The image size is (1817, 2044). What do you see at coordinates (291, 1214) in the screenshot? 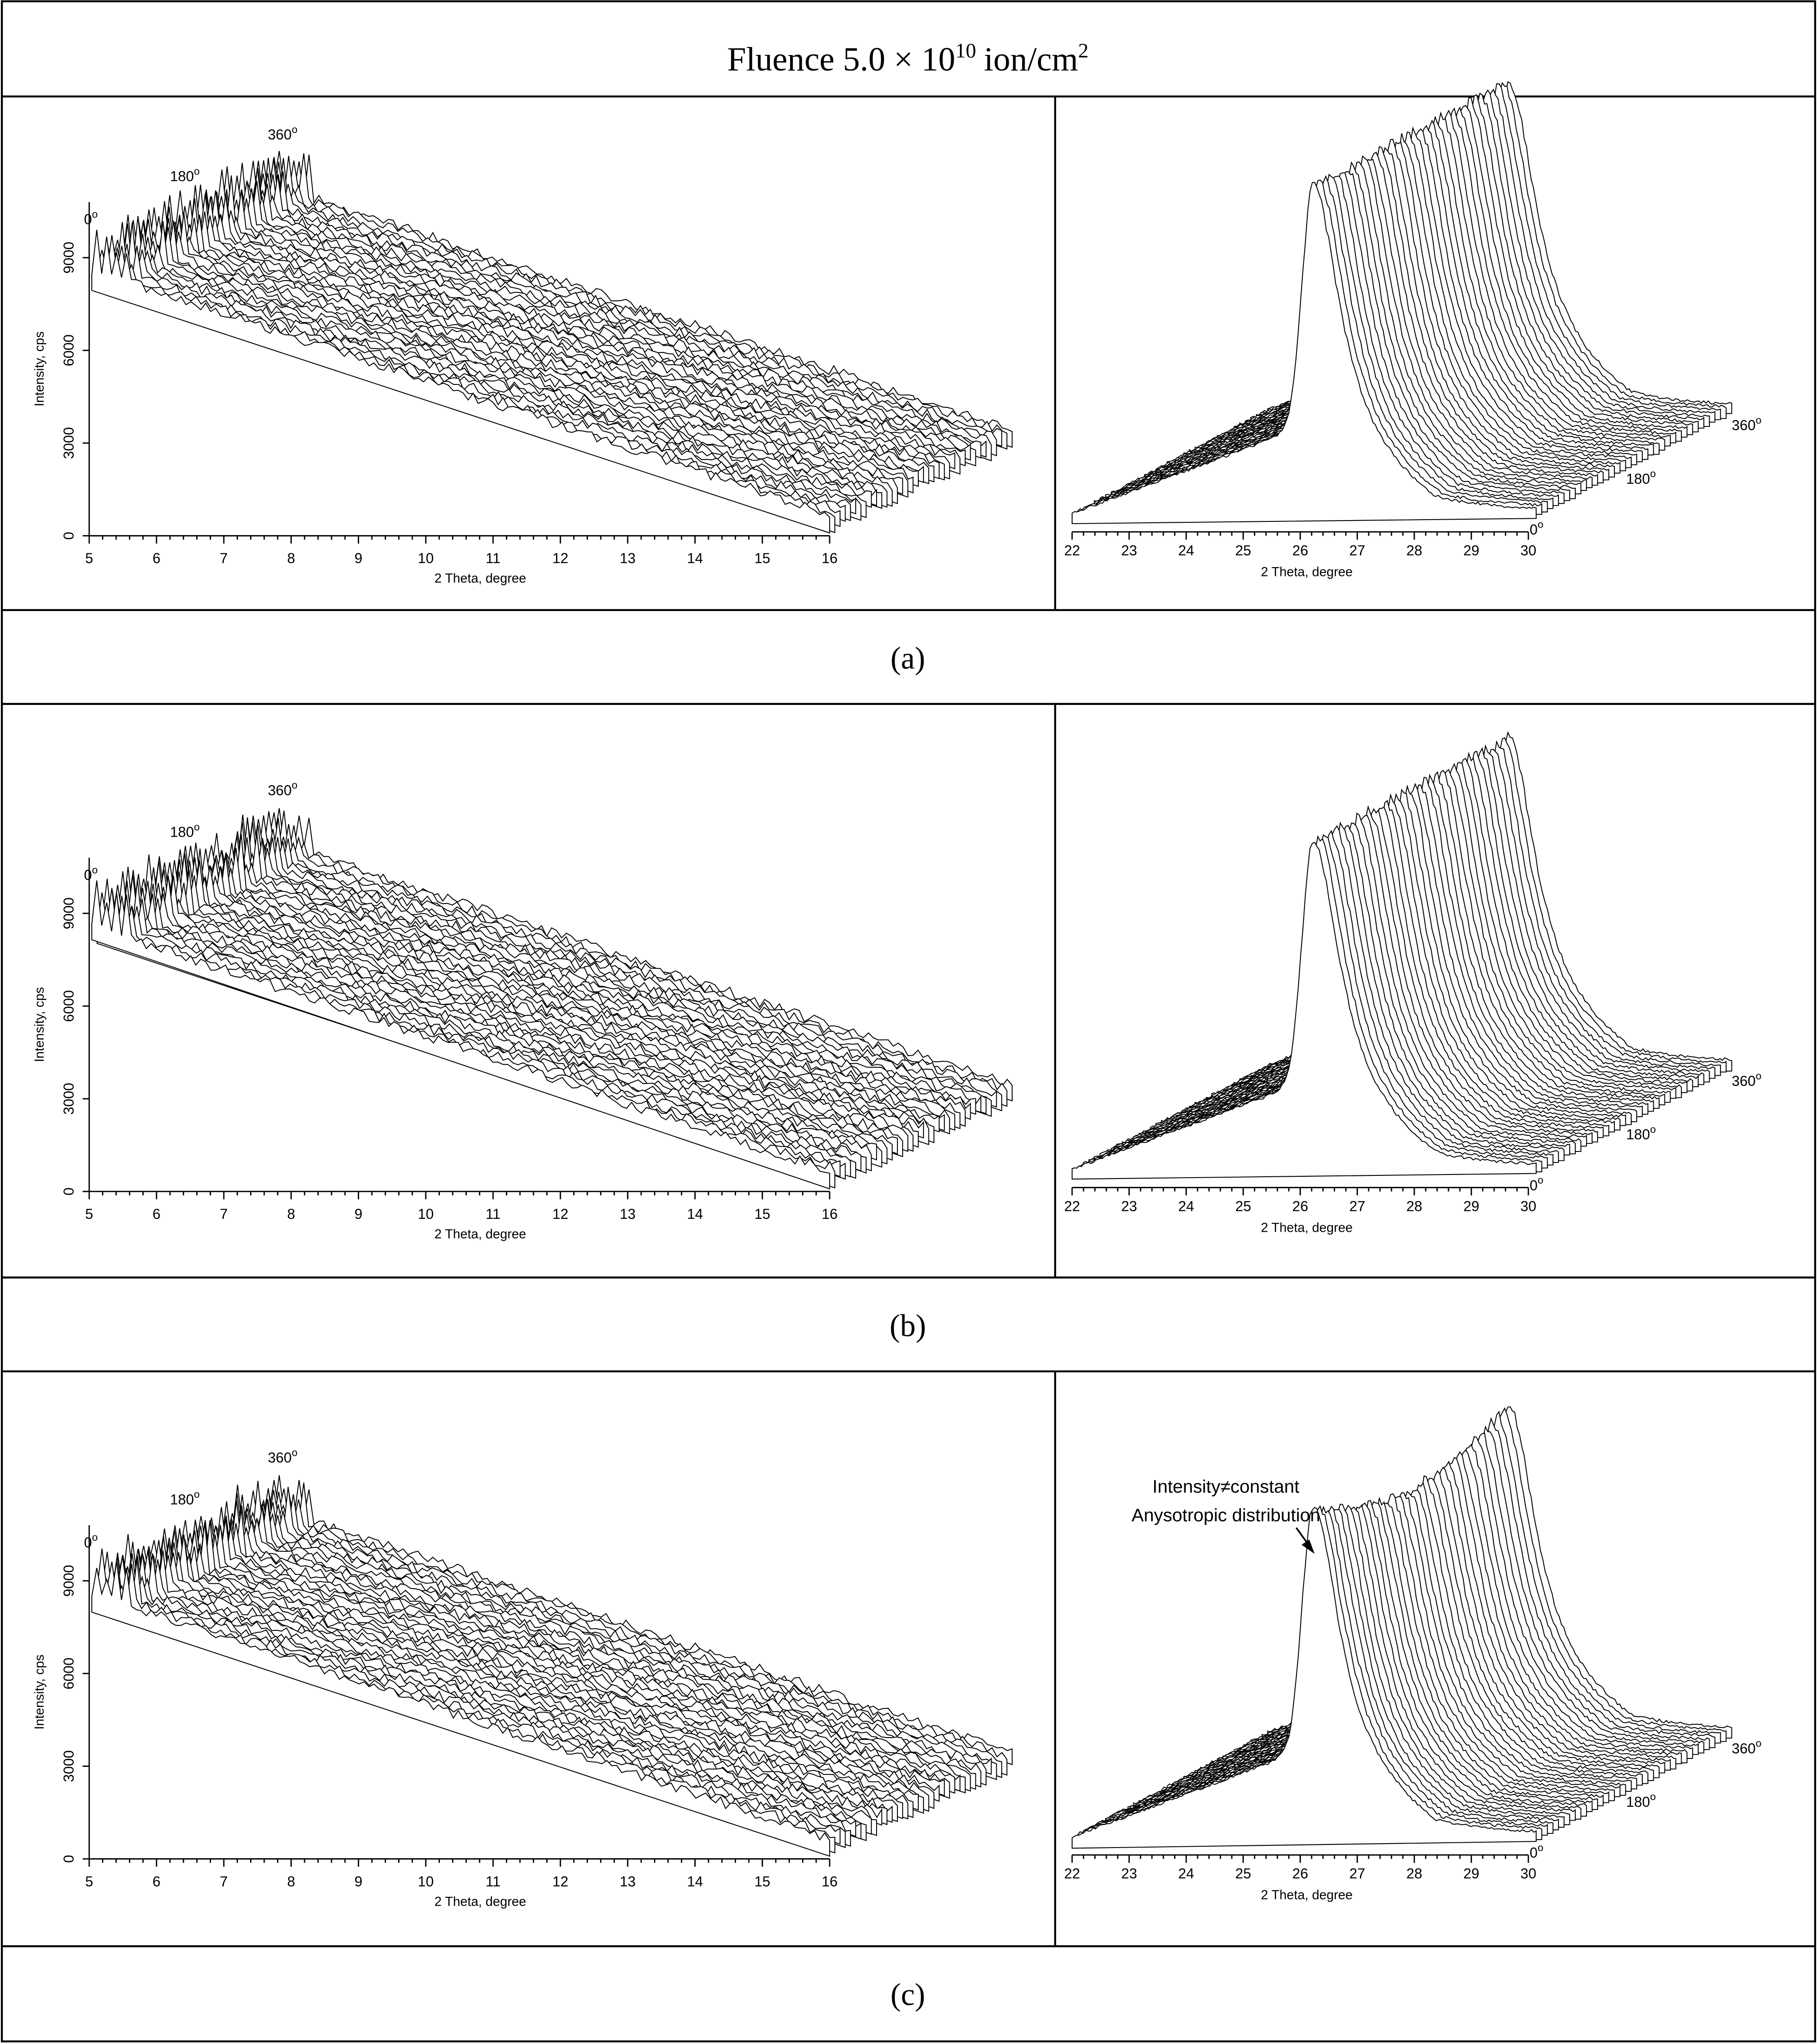
I see `x-tick-label: 8` at bounding box center [291, 1214].